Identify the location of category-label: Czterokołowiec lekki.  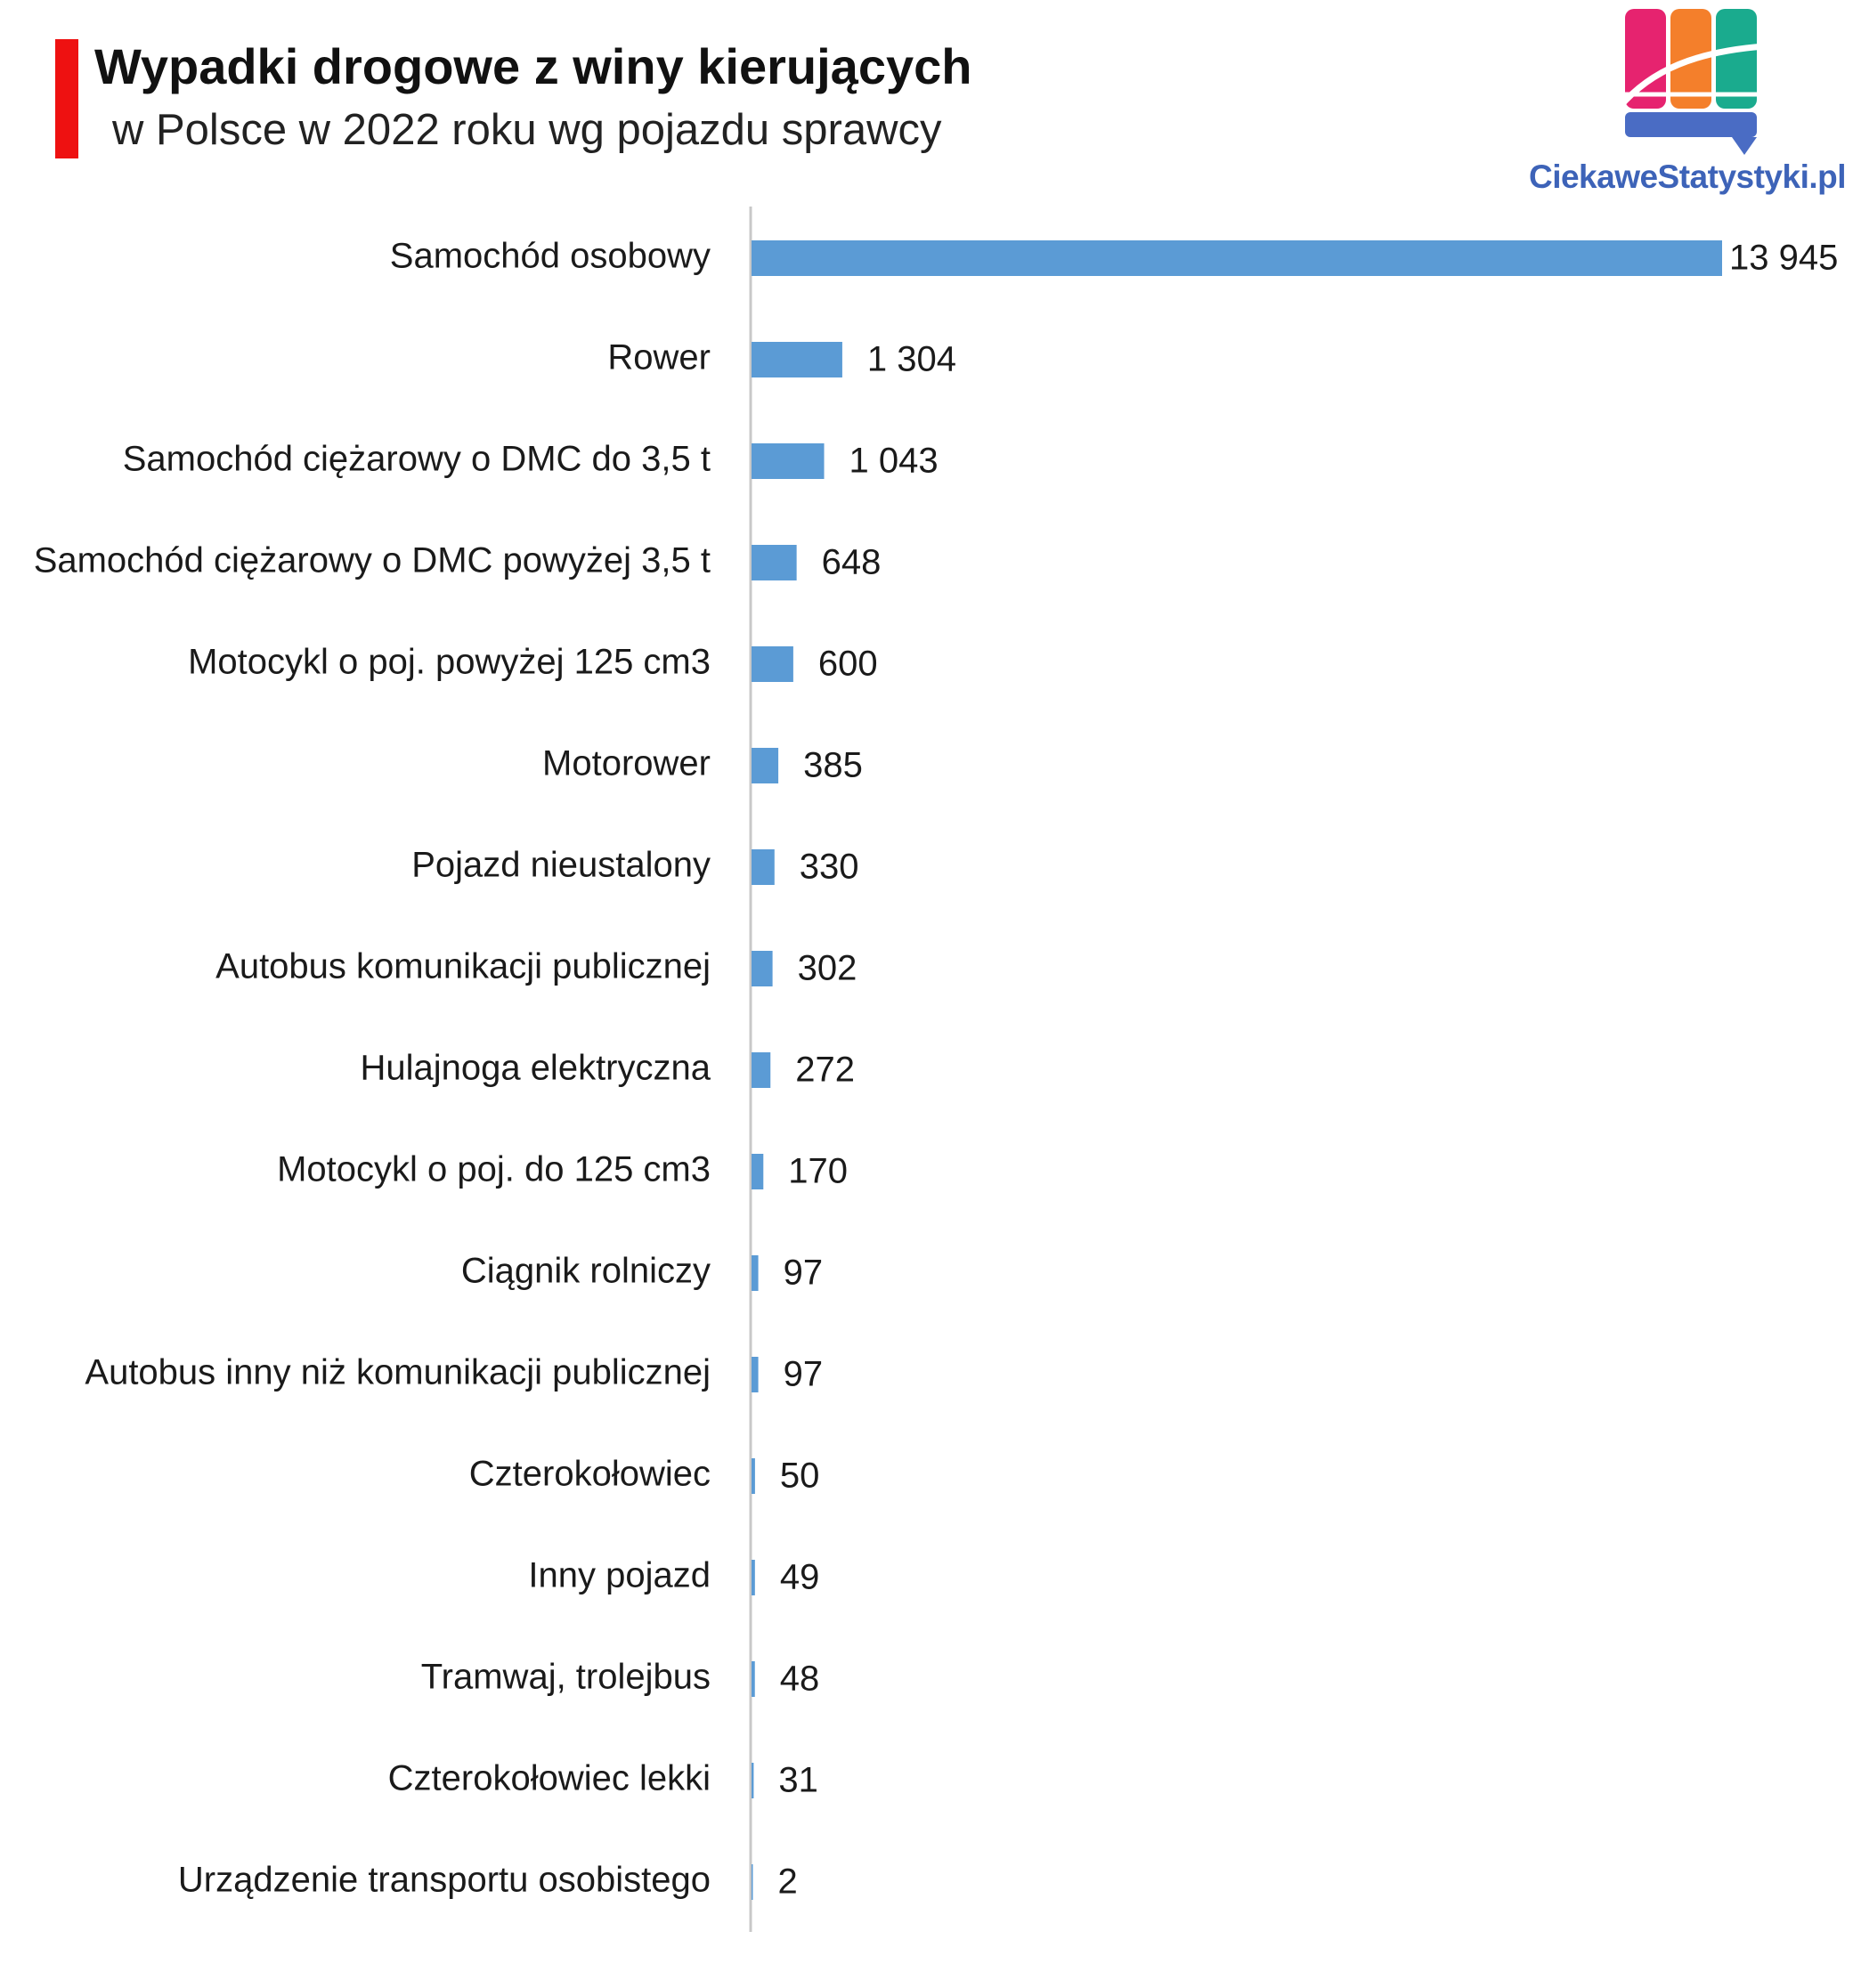
(549, 1778).